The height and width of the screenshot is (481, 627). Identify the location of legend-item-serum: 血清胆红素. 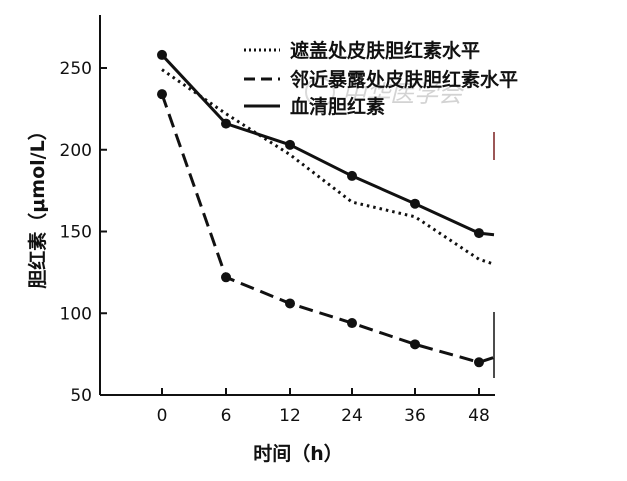
(314, 106).